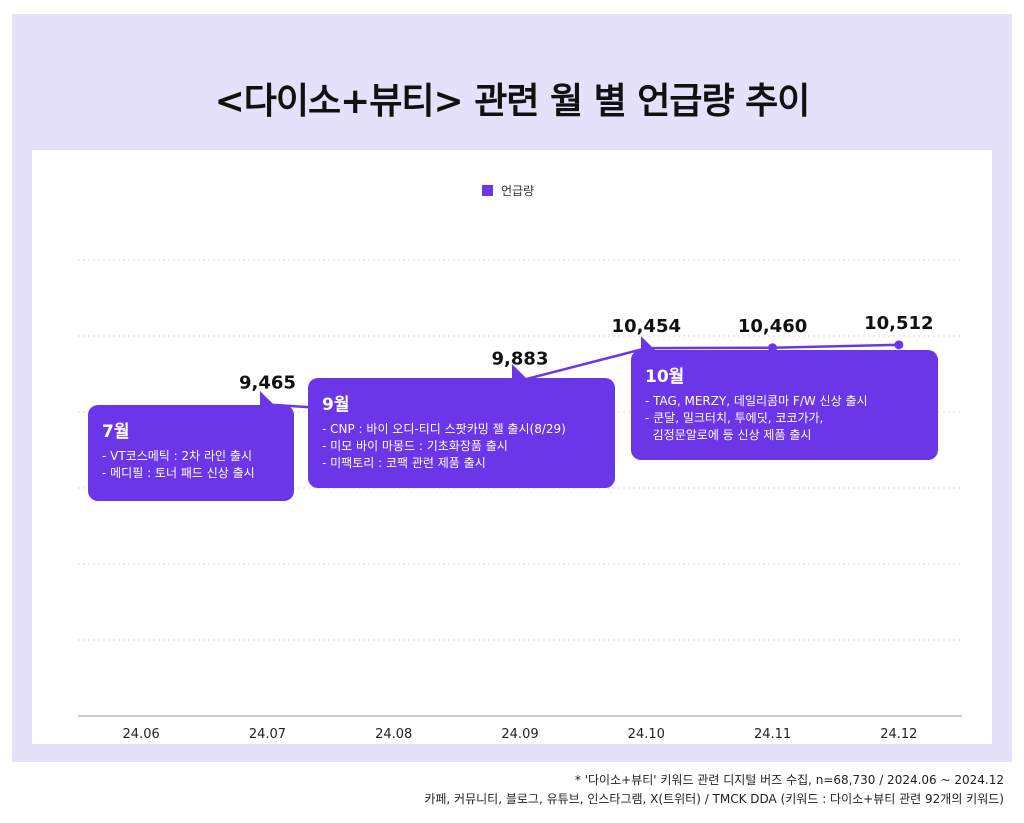  Describe the element at coordinates (178, 473) in the screenshot. I see `callout-line: - 메디필 : 토너 패드 신상 출시` at that location.